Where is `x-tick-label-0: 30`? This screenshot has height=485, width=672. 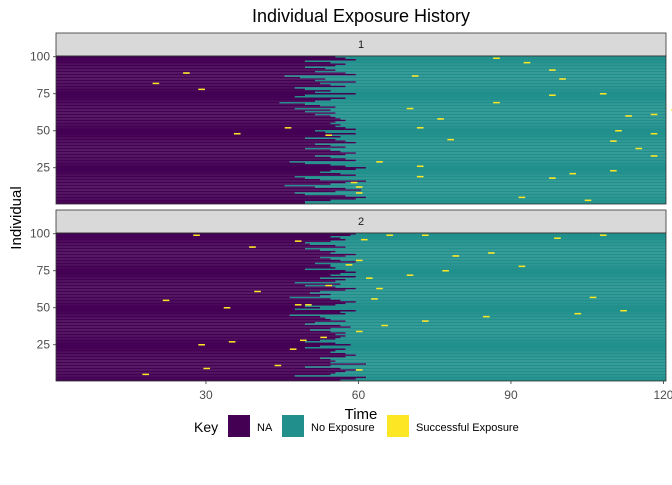
x-tick-label-0: 30 is located at coordinates (206, 395).